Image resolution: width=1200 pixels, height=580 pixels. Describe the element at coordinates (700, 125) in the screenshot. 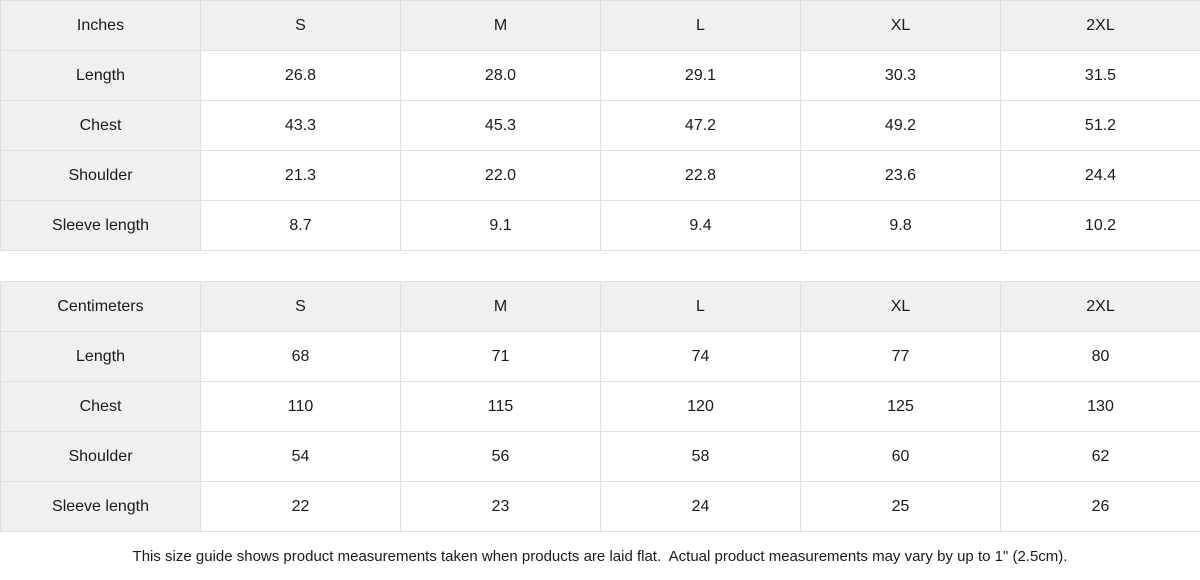

I see `measurement-value-cell: 47.2` at that location.